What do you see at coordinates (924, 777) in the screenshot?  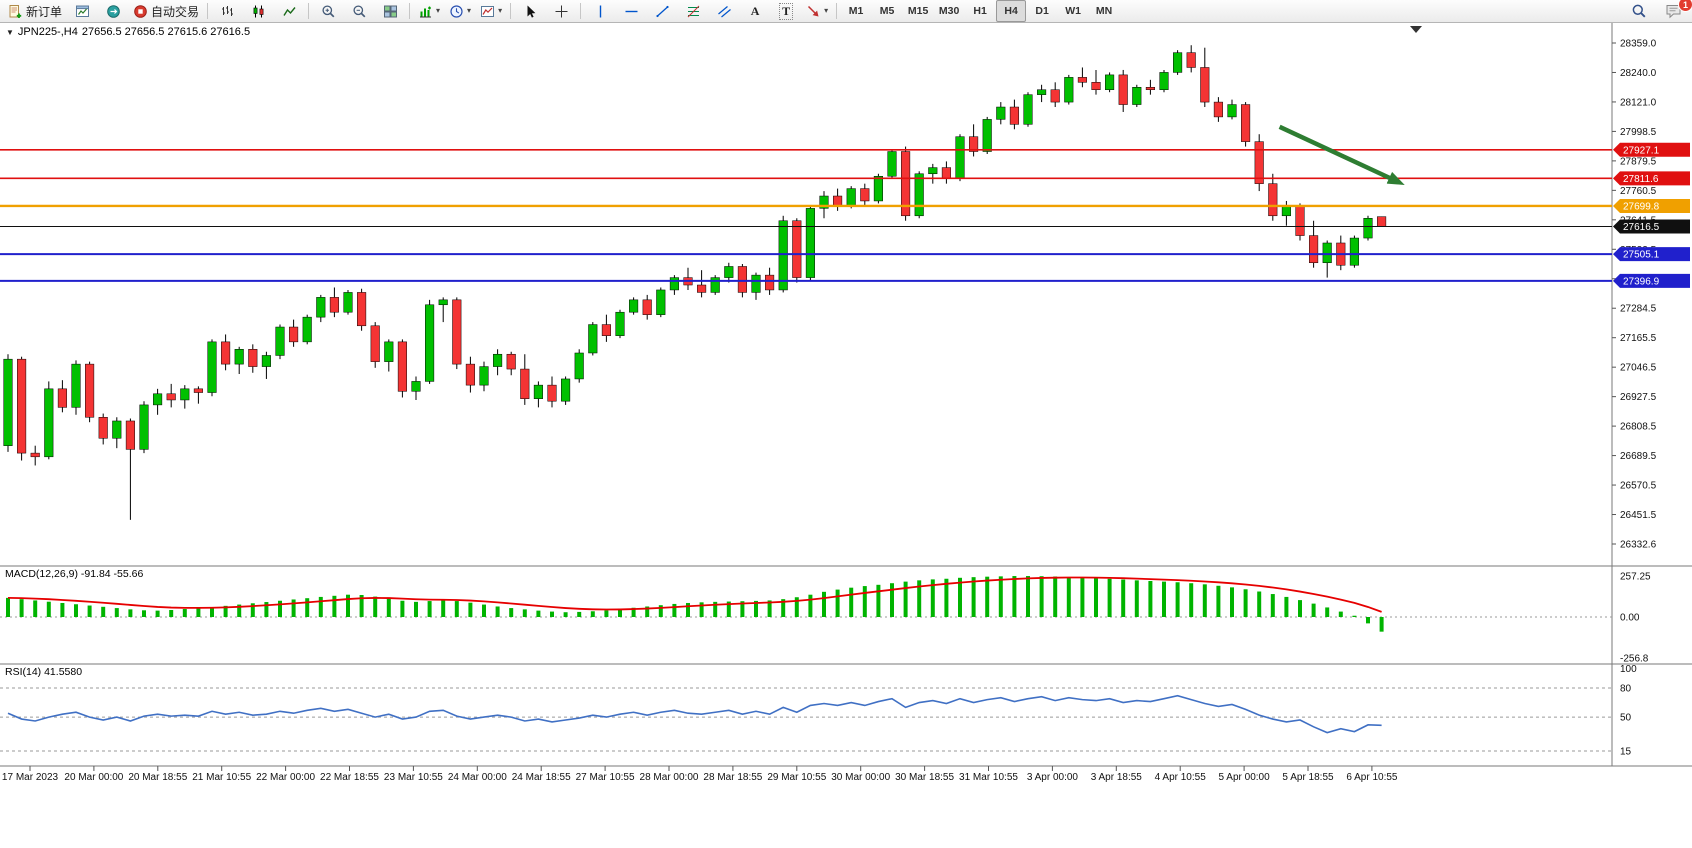 I see `time-axis-label: 30 Mar 18:55` at bounding box center [924, 777].